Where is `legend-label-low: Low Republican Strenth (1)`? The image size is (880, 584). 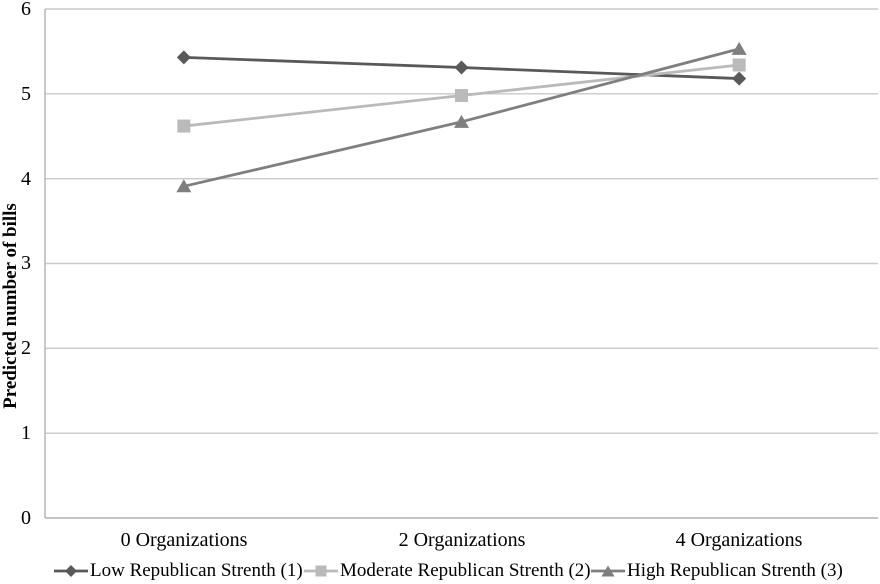 legend-label-low: Low Republican Strenth (1) is located at coordinates (196, 570).